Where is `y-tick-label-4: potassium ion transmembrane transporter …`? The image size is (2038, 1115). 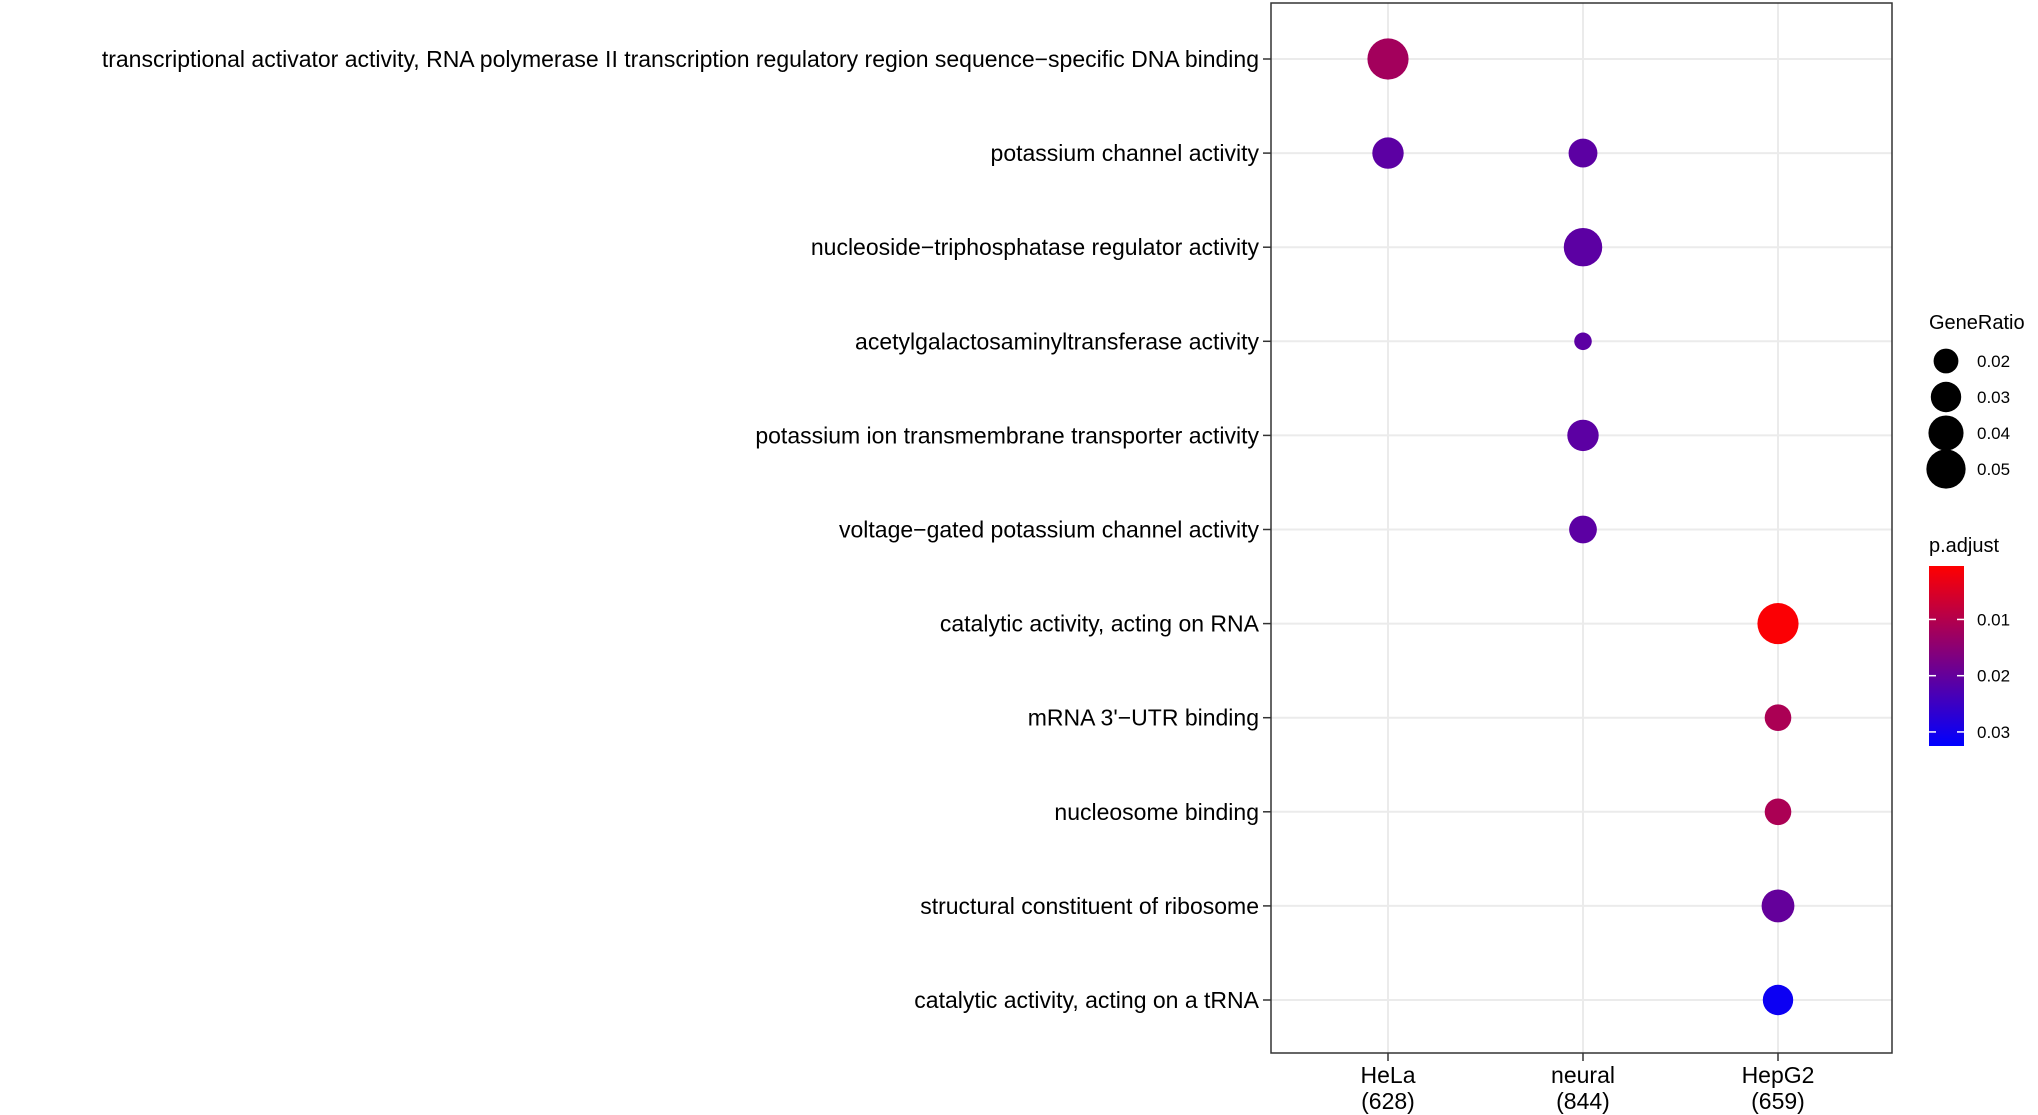
y-tick-label-4: potassium ion transmembrane transporter … is located at coordinates (1007, 435).